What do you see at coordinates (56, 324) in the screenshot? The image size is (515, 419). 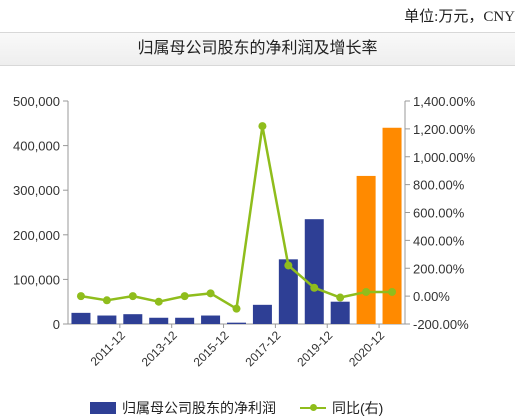 I see `left-axis-tick-label: 0` at bounding box center [56, 324].